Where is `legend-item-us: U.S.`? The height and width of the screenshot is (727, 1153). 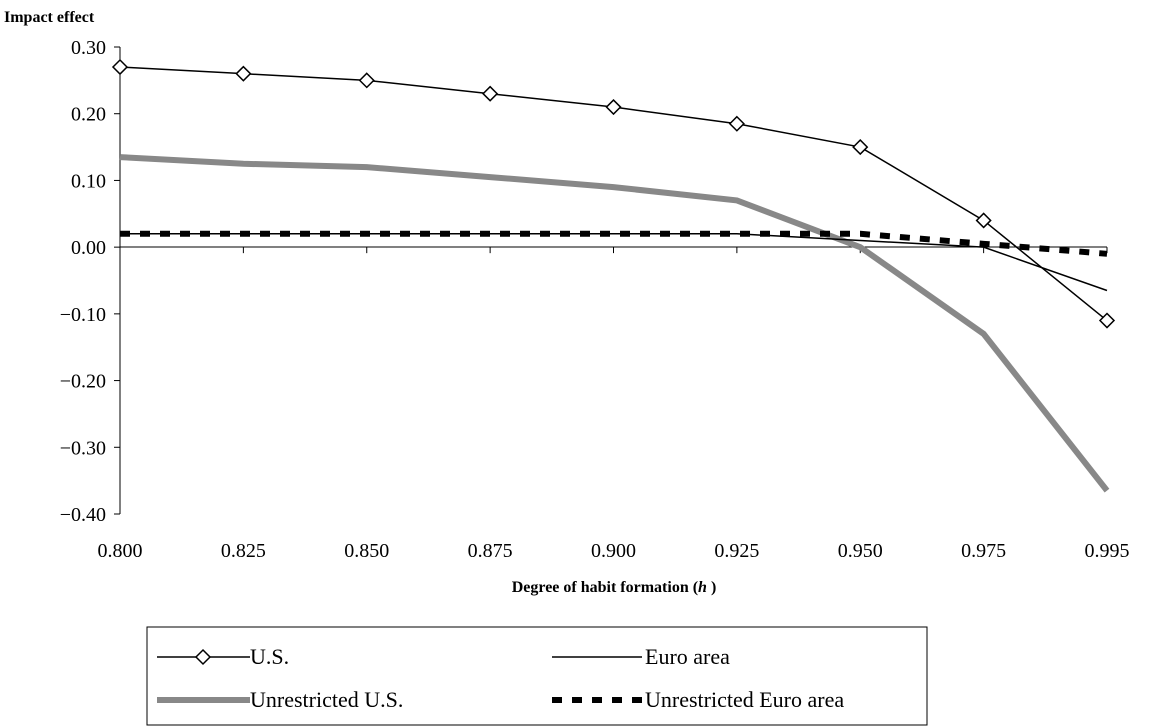
legend-item-us: U.S. is located at coordinates (223, 656).